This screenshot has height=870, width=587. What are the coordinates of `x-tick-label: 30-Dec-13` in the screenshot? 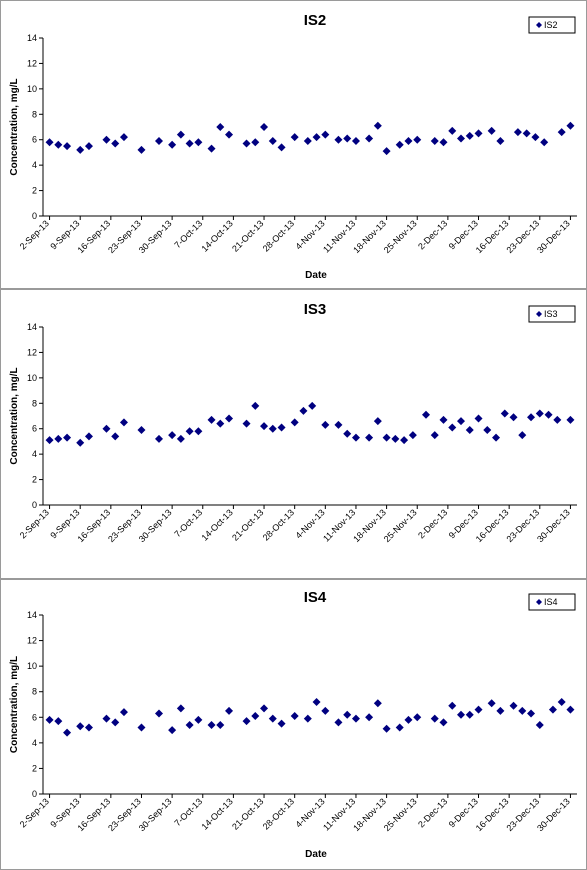 It's located at (553, 525).